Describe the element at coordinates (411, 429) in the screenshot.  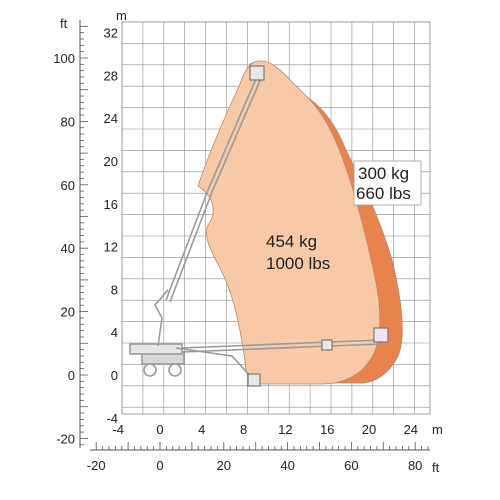
I see `meters-x-tick-label: 24` at that location.